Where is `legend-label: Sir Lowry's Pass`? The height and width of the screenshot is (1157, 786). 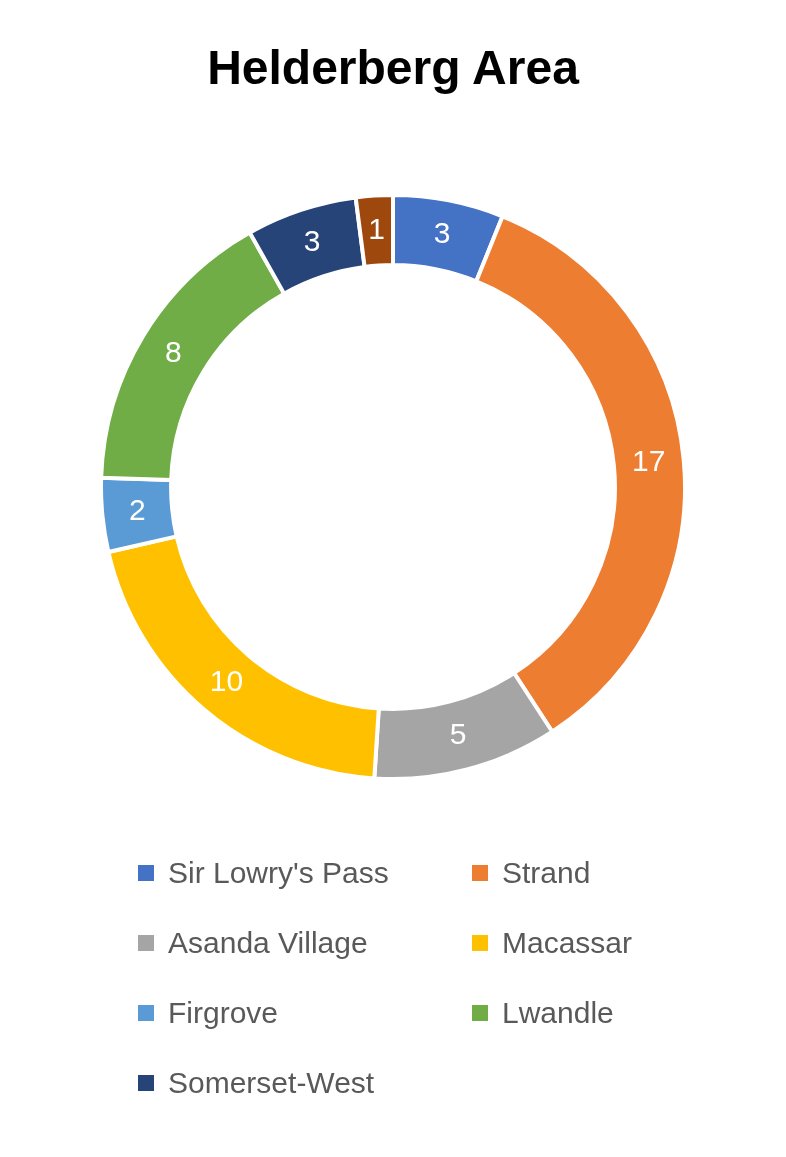 legend-label: Sir Lowry's Pass is located at coordinates (278, 873).